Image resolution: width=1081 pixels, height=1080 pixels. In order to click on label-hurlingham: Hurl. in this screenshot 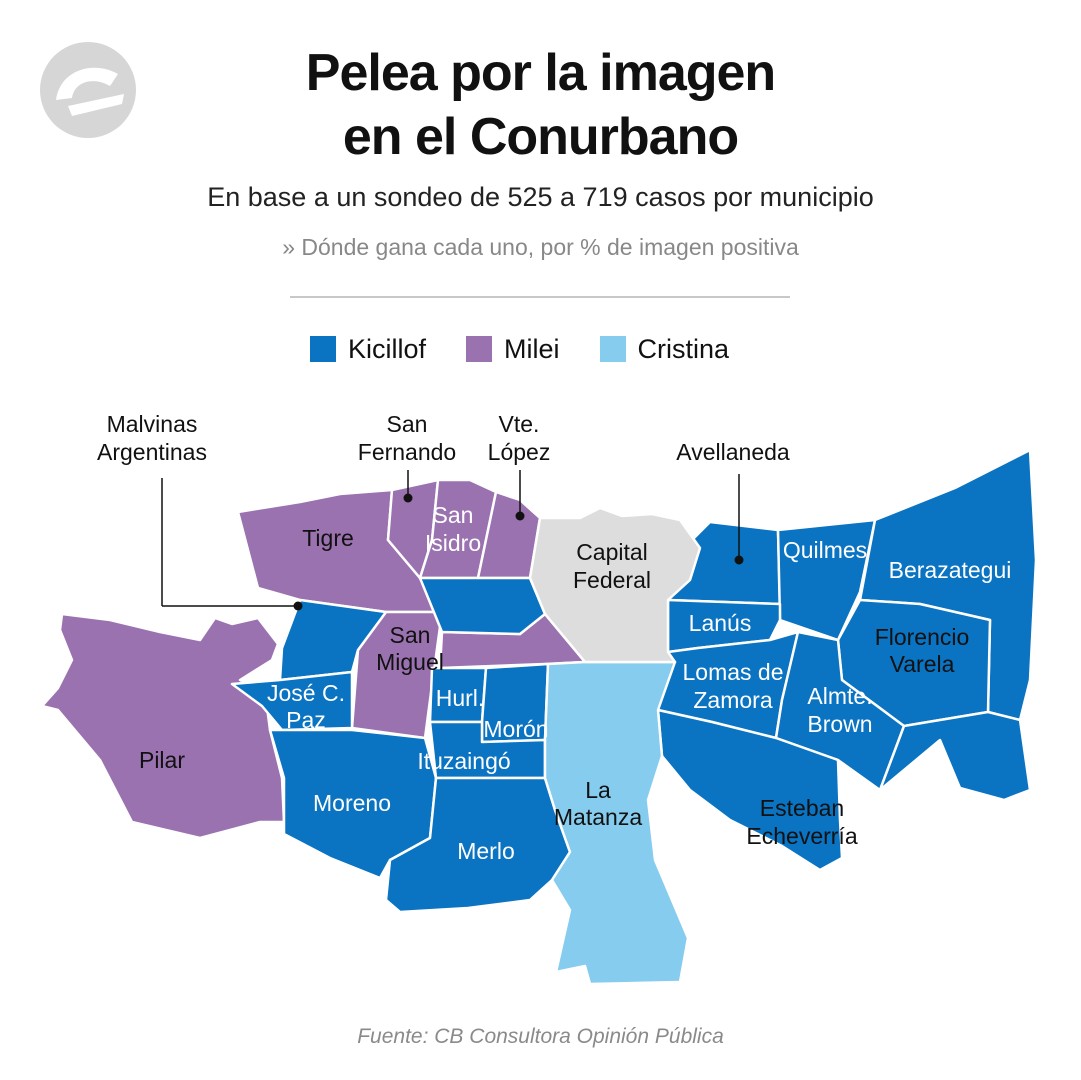, I will do `click(460, 698)`.